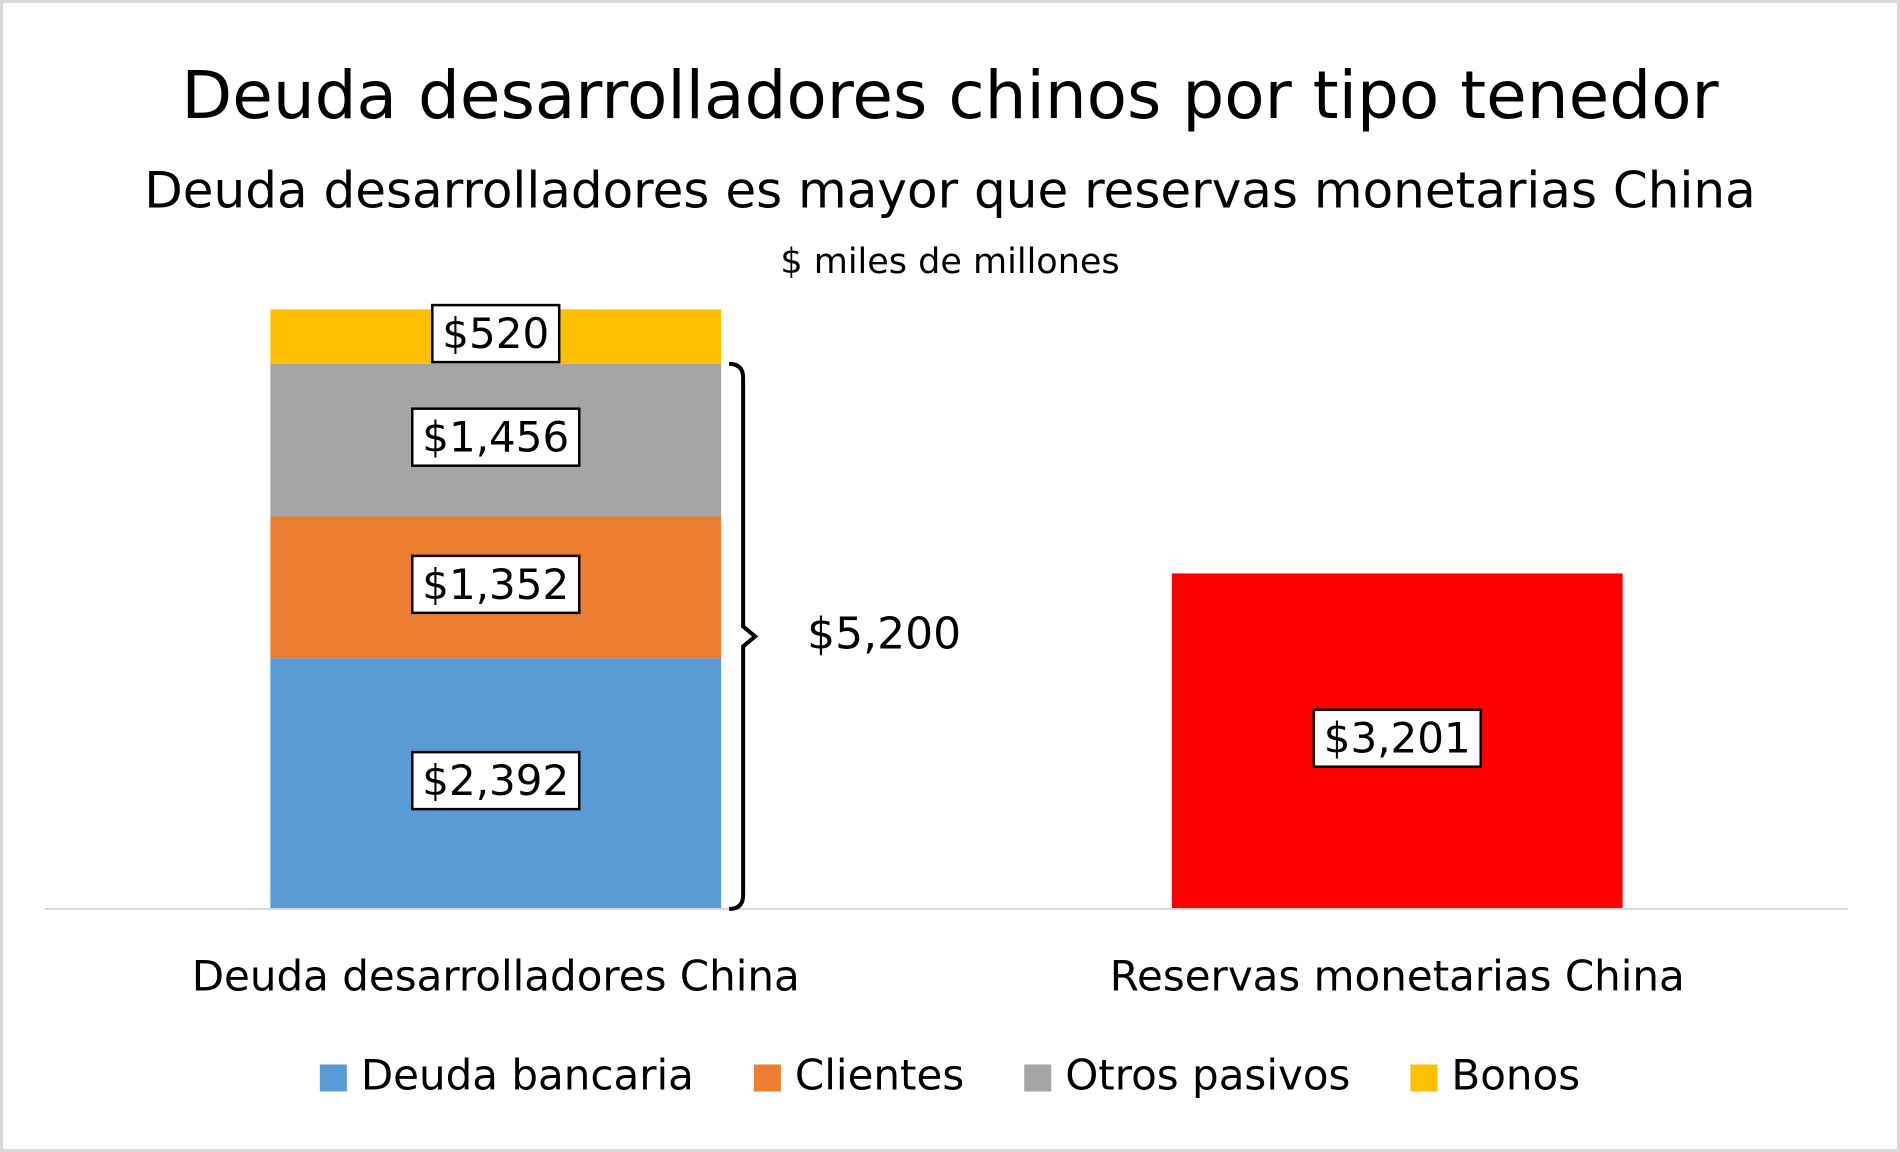 This screenshot has height=1152, width=1900. I want to click on value-label: $1,352, so click(495, 584).